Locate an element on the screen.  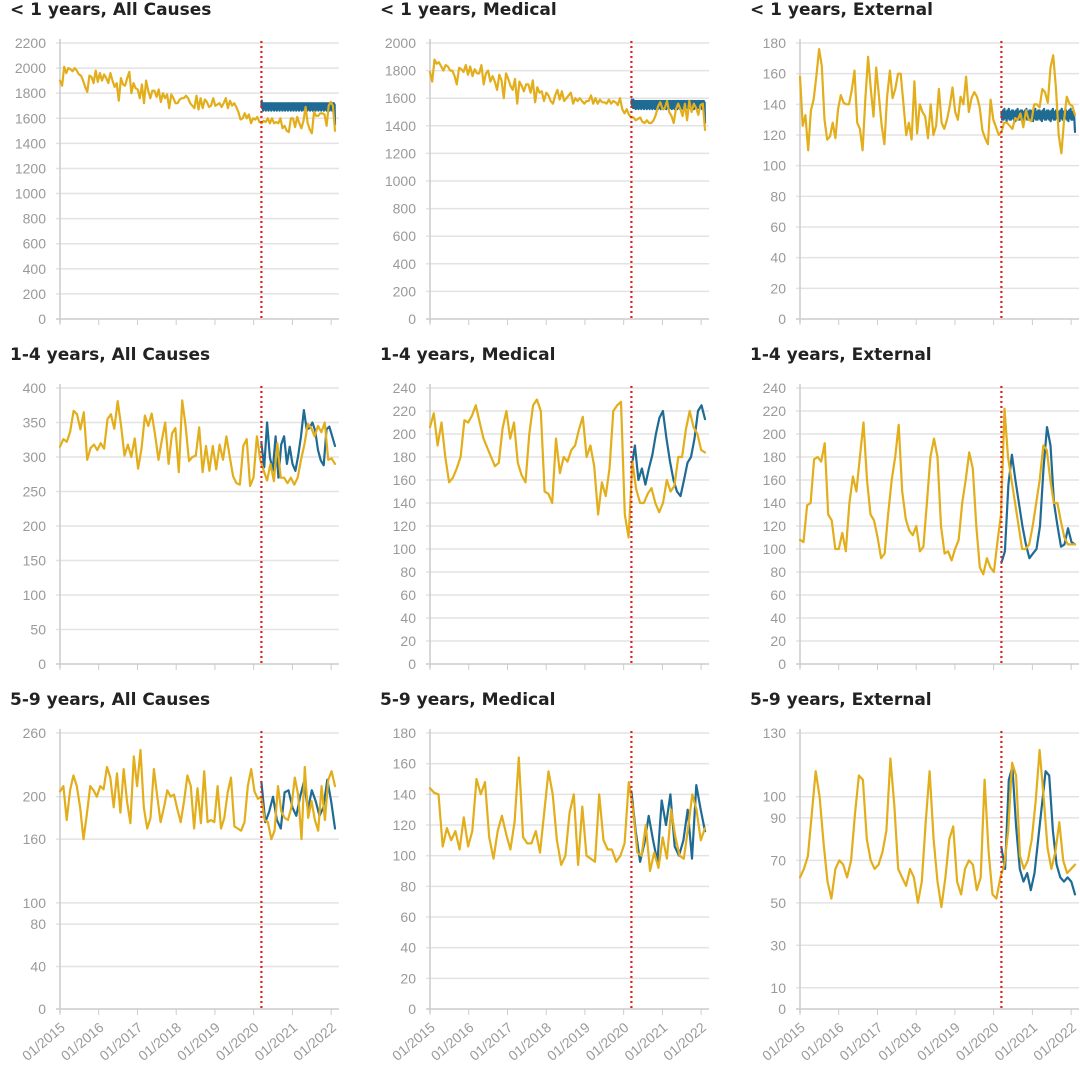
chart-plot: 0 20 40 60 80 100 120 140 160 180 200 220 240 is located at coordinates (921, 526).